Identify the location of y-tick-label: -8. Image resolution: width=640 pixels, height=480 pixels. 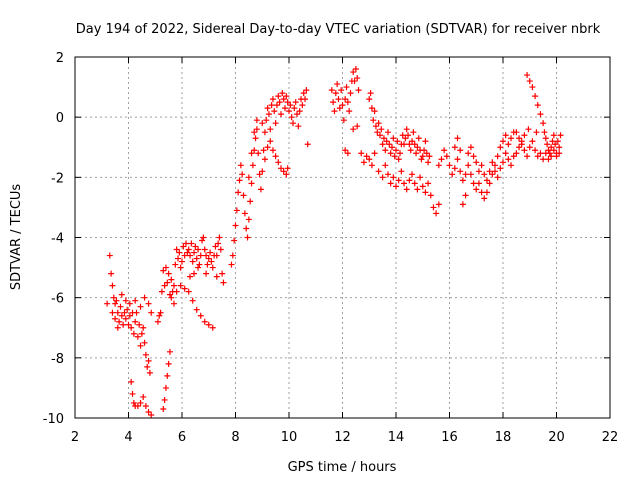
(57, 359).